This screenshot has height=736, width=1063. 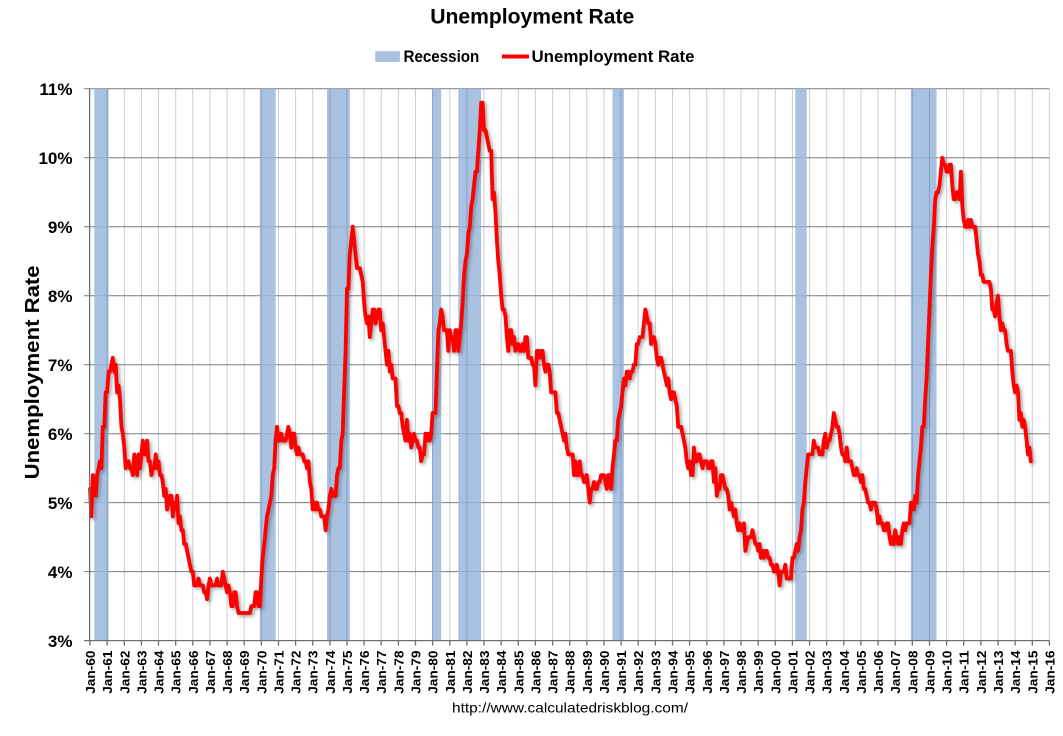 What do you see at coordinates (1032, 672) in the screenshot?
I see `svg-text: Jan-15` at bounding box center [1032, 672].